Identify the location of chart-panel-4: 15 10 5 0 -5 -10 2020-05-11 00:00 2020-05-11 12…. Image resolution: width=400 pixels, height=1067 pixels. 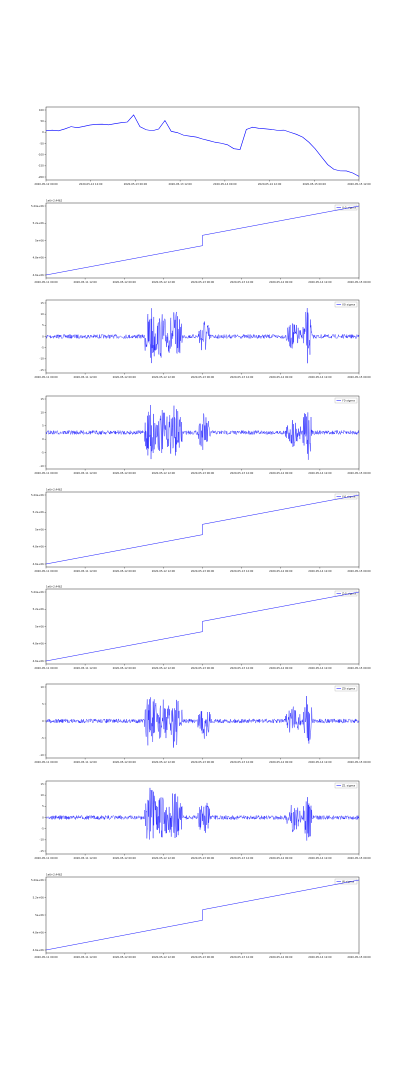
(202, 435).